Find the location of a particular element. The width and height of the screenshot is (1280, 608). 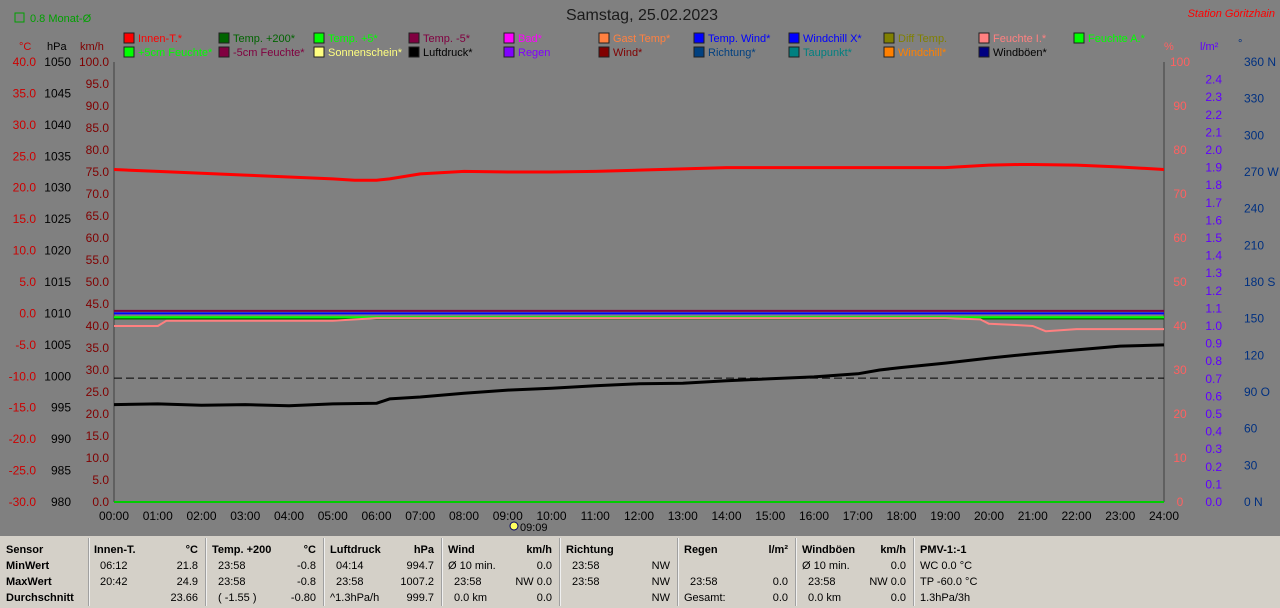

legend-item: Sonnenschein* is located at coordinates (358, 52).